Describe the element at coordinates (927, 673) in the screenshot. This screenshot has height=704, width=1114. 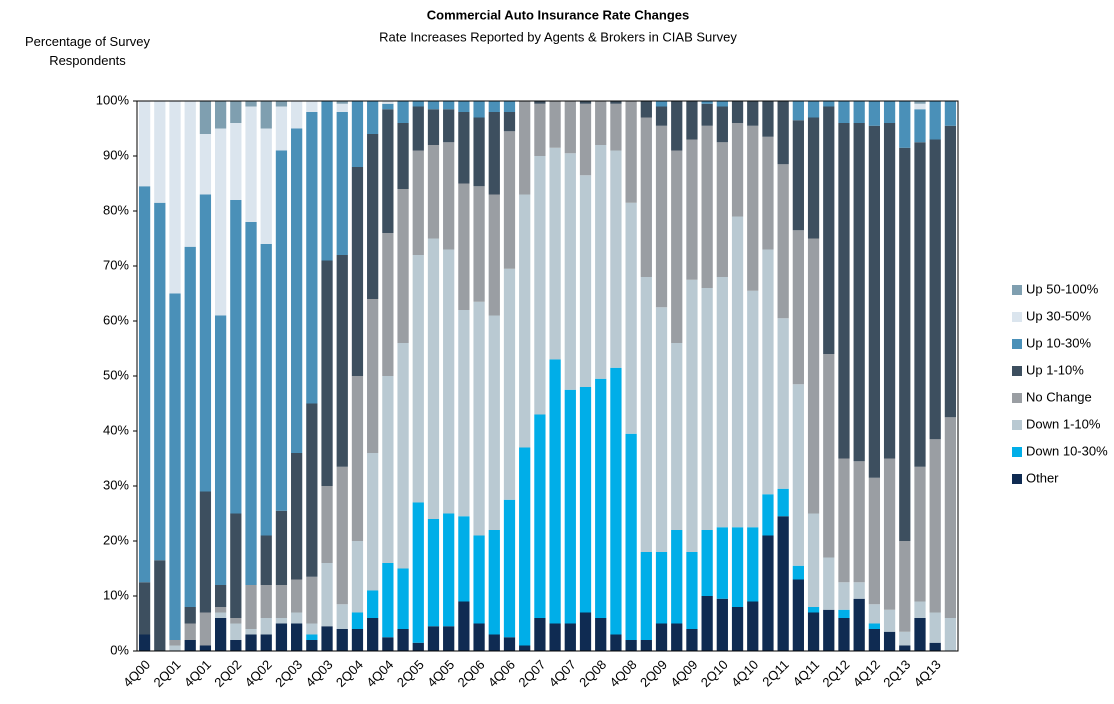
I see `x-tick-label: 4Q13` at that location.